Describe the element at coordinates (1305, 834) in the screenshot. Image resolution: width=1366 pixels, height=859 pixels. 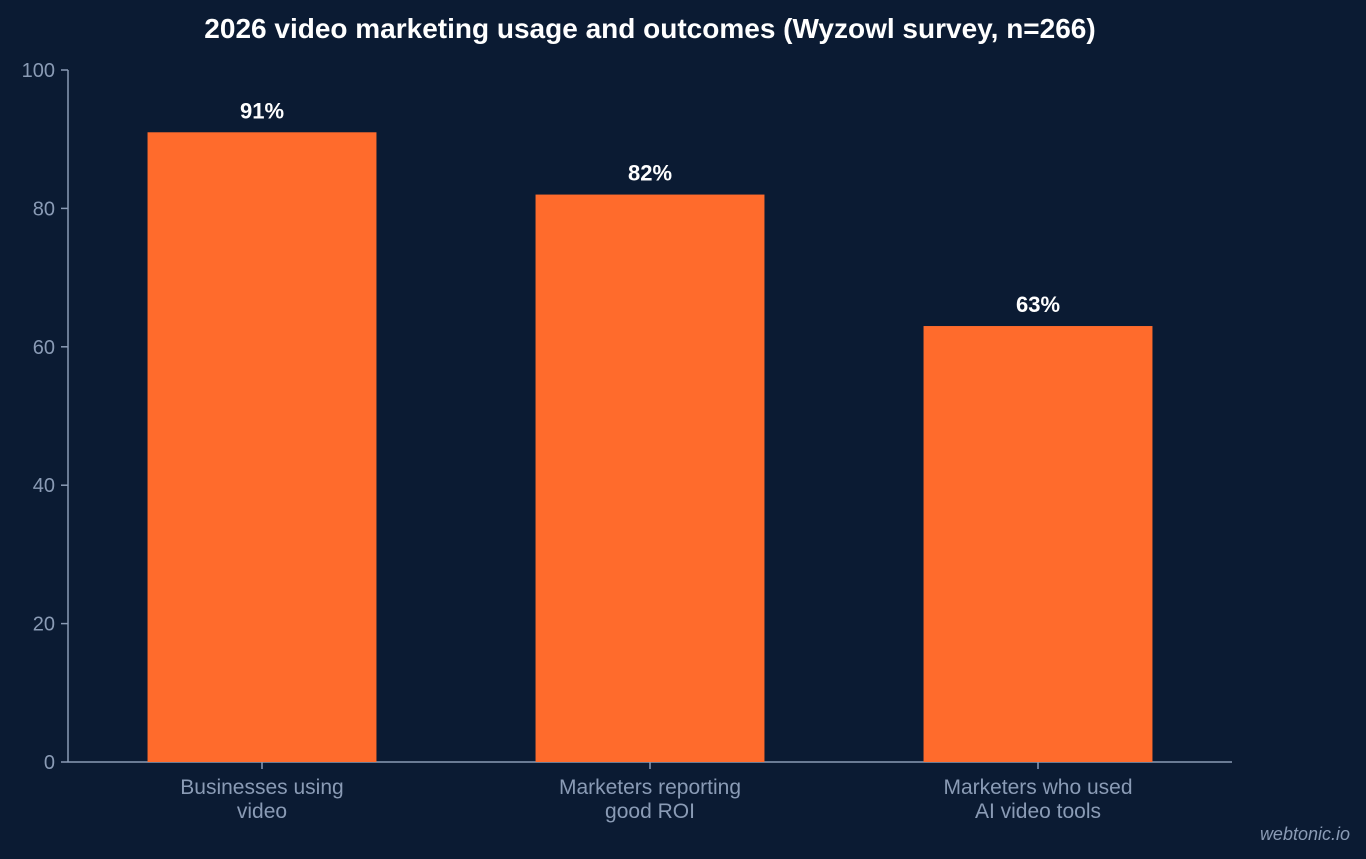
I see `watermark-text: webtonic.io` at that location.